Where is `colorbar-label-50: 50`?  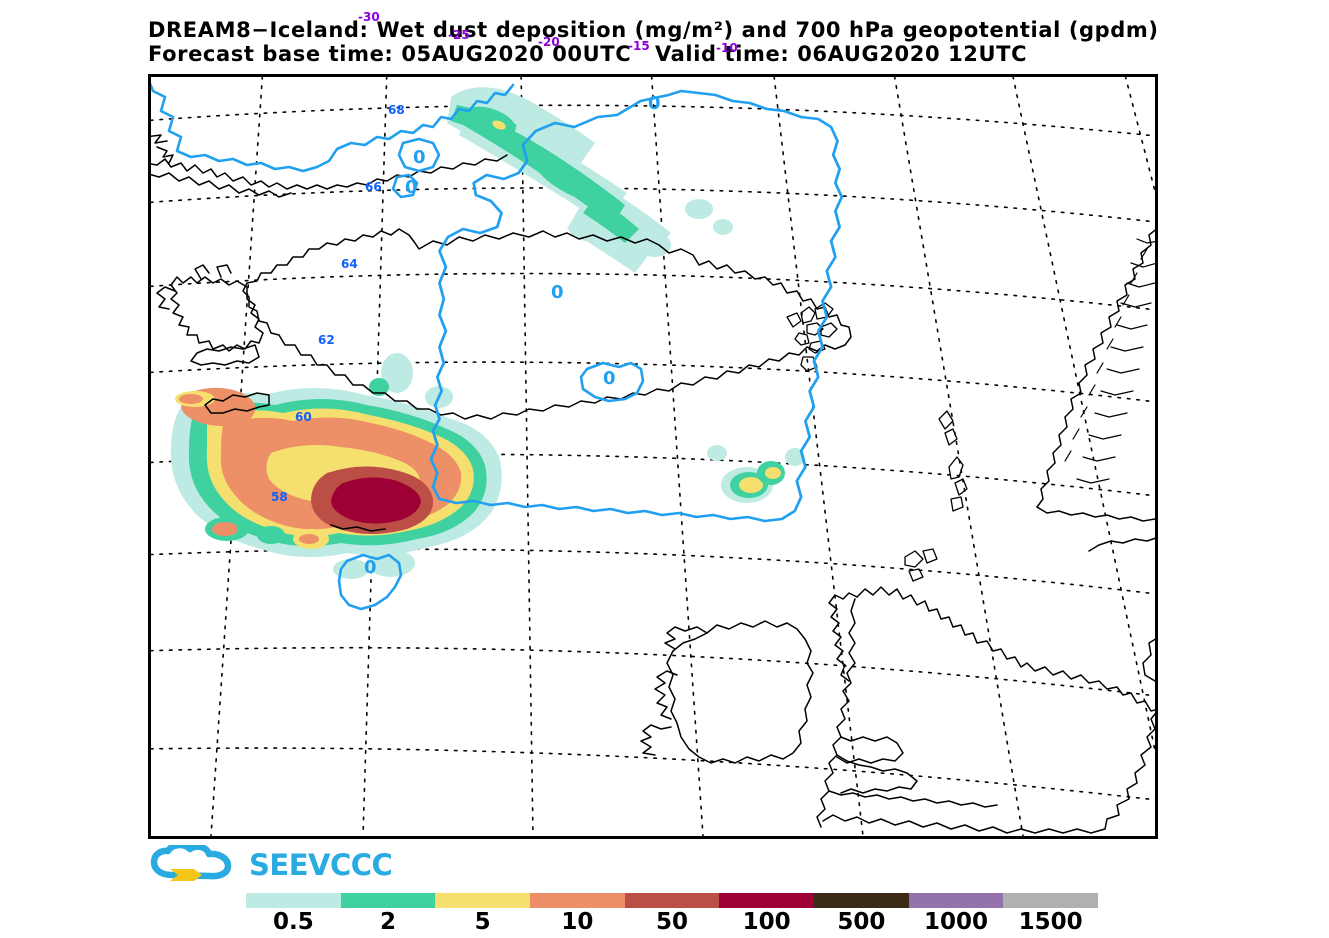
colorbar-label-50: 50 is located at coordinates (672, 922).